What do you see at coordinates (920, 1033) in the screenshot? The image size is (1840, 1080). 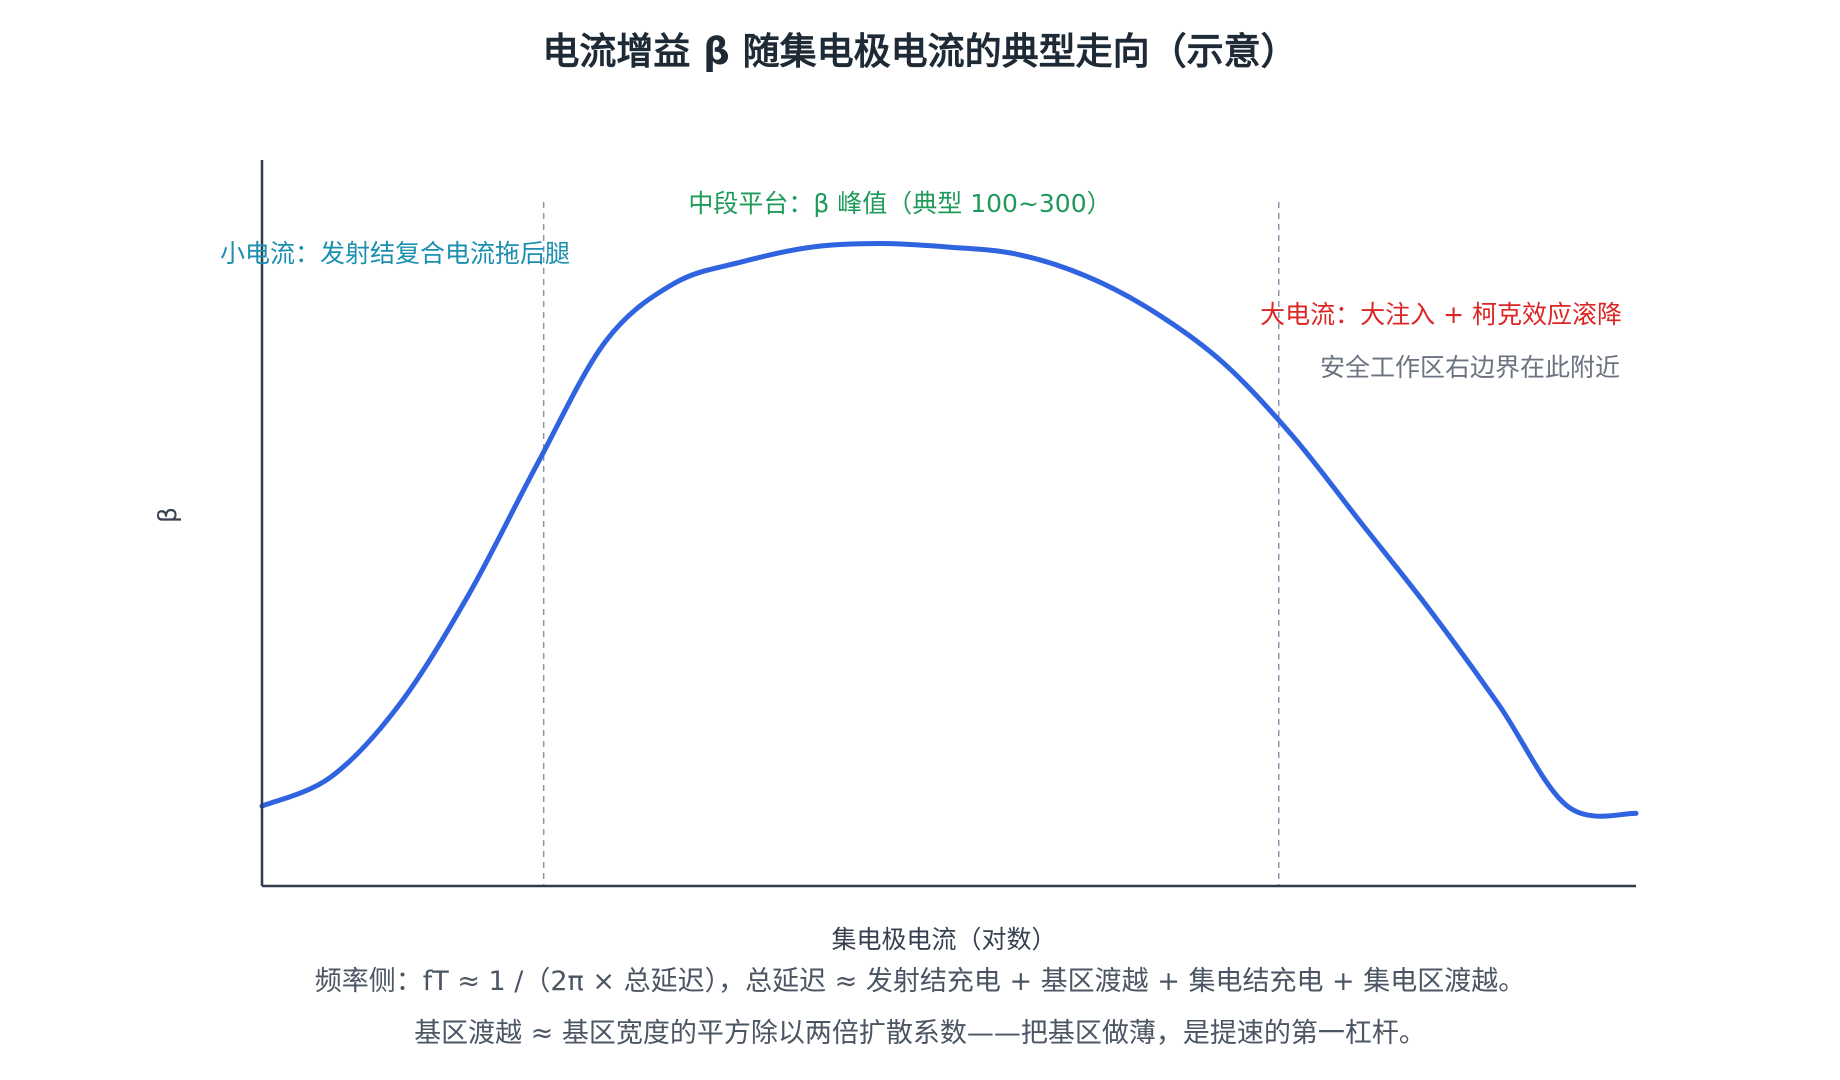 I see `footer-line-base-transit: 基区渡越 ≈ 基区宽度的平方除以两倍扩散系数——把基区做薄，是提速的第一杠杆。` at bounding box center [920, 1033].